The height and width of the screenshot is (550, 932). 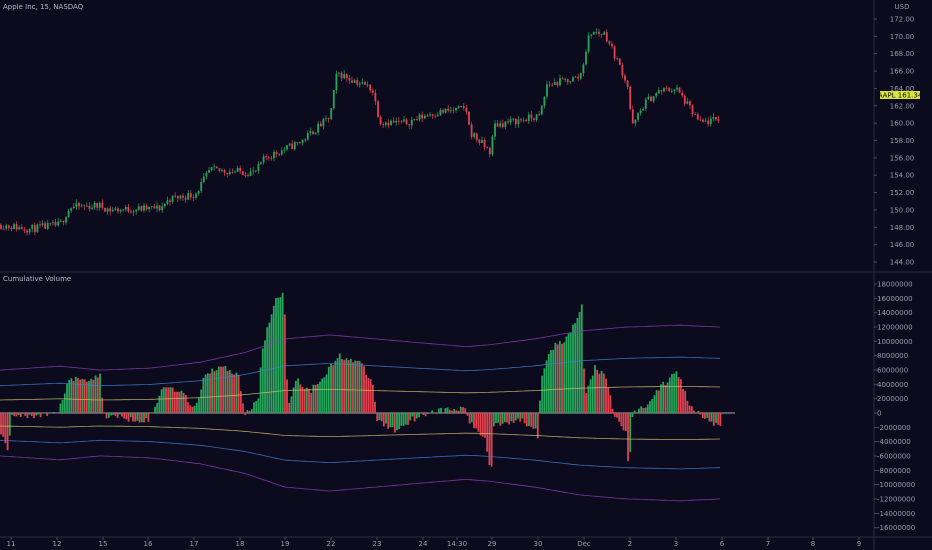 I want to click on volume-tick-label: 6000000, so click(x=892, y=371).